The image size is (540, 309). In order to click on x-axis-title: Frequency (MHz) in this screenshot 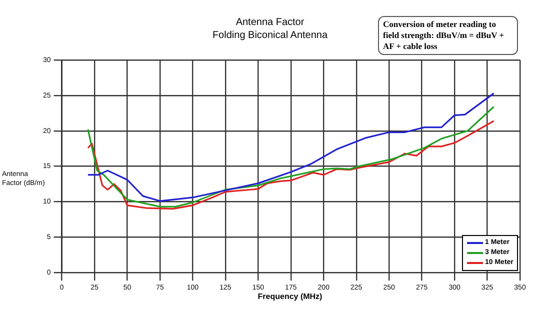, I will do `click(290, 296)`.